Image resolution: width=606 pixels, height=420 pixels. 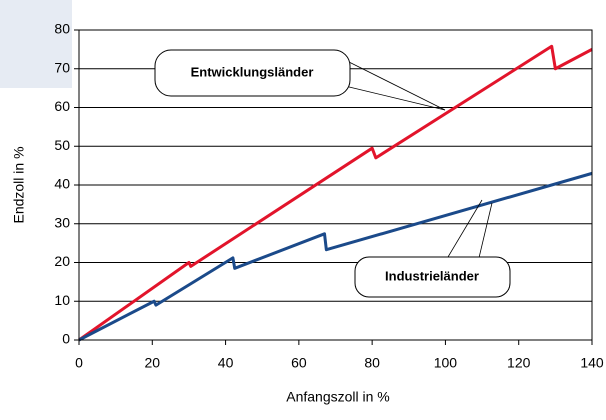 What do you see at coordinates (36, 44) in the screenshot?
I see `background-panel` at bounding box center [36, 44].